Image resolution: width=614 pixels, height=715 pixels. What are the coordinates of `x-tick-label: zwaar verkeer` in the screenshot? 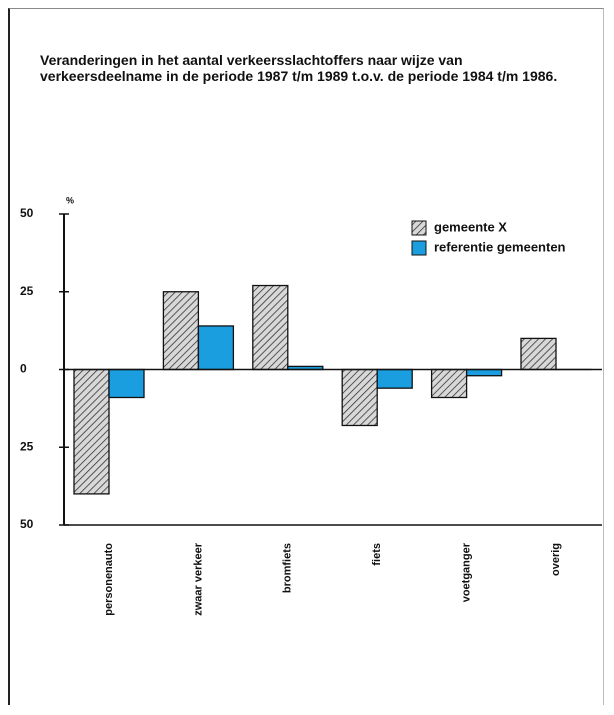 It's located at (198, 578).